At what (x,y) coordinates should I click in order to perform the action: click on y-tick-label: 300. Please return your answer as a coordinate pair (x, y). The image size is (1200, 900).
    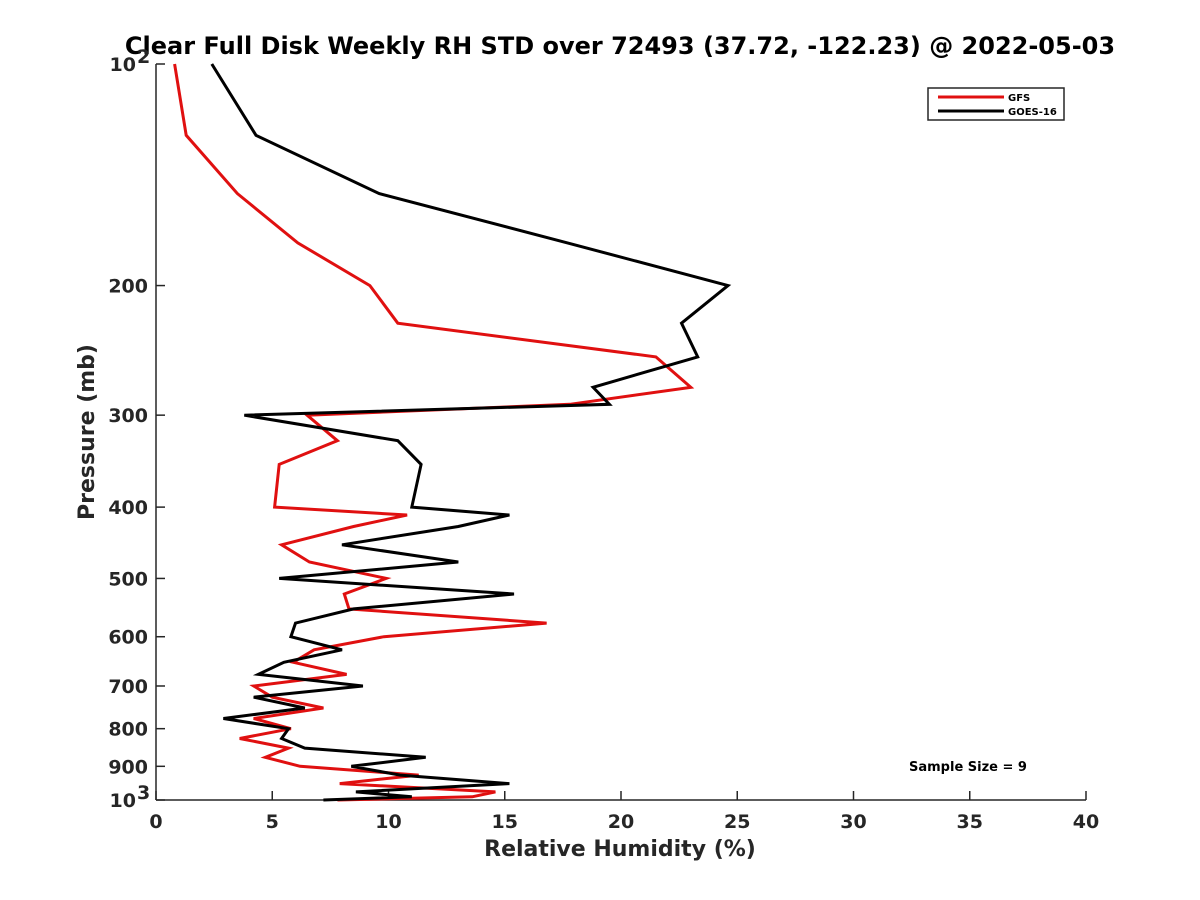
    Looking at the image, I should click on (128, 416).